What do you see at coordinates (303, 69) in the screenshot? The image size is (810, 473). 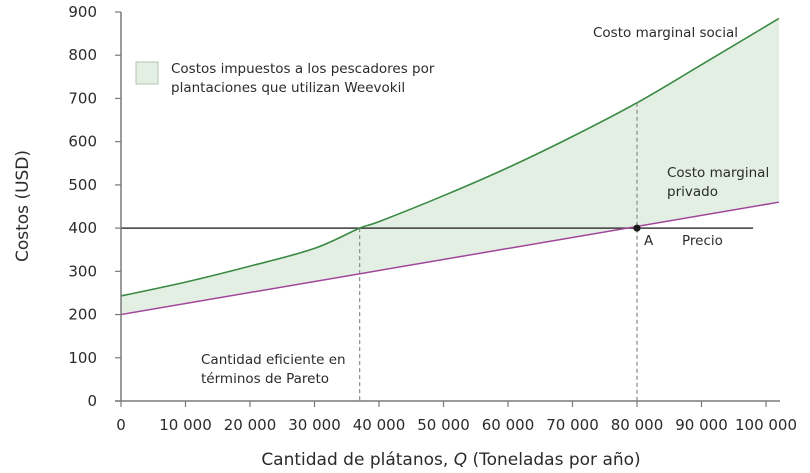 I see `legend-label-line1: Costos impuestos a los pescadores por` at bounding box center [303, 69].